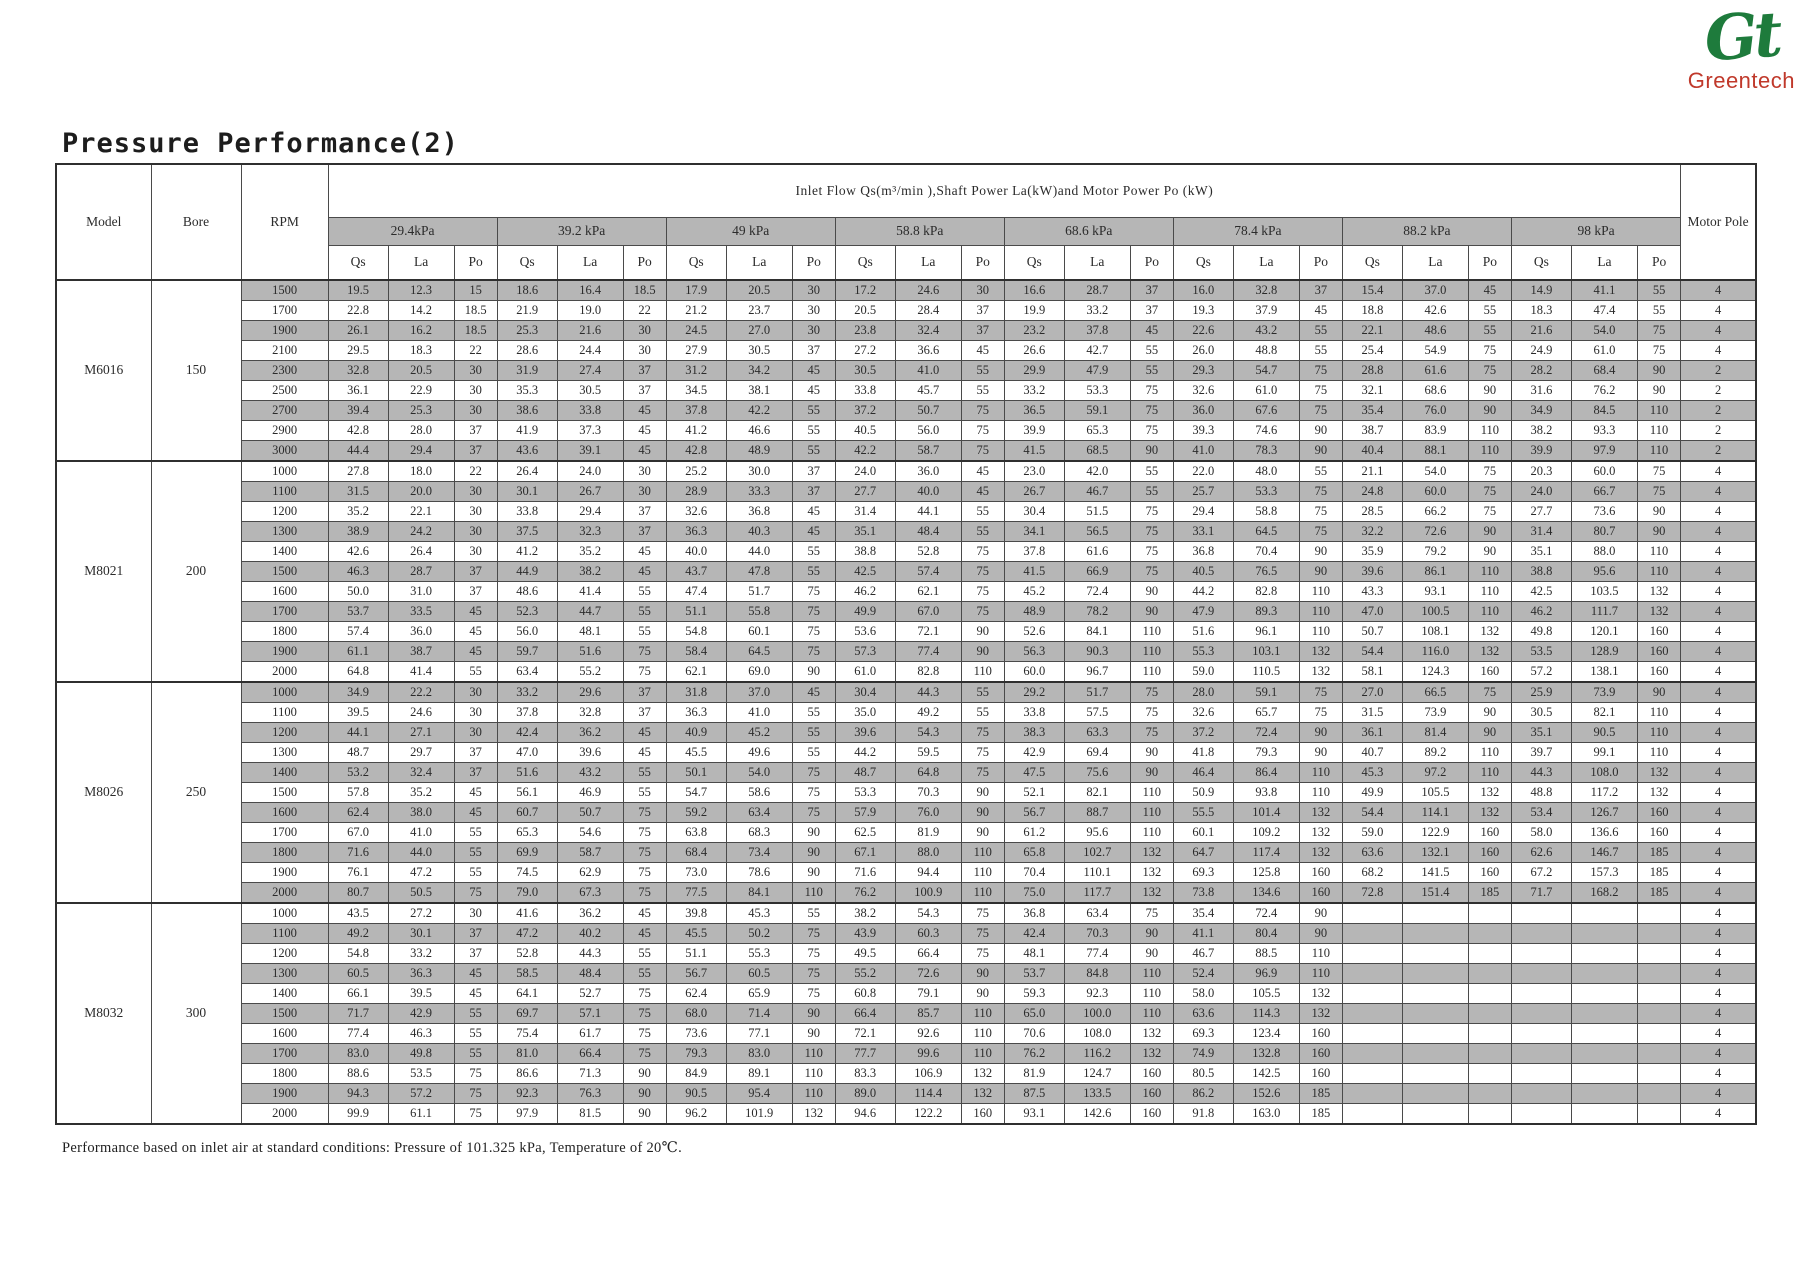  What do you see at coordinates (1541, 330) in the screenshot?
I see `data-cell: 21.6` at bounding box center [1541, 330].